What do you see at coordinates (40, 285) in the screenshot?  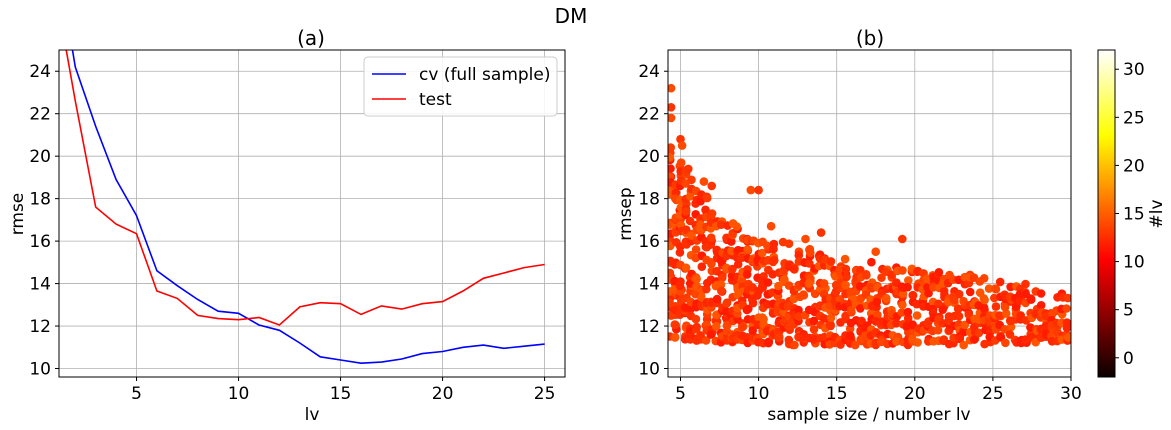 I see `panel-a-ytick-label: 14` at bounding box center [40, 285].